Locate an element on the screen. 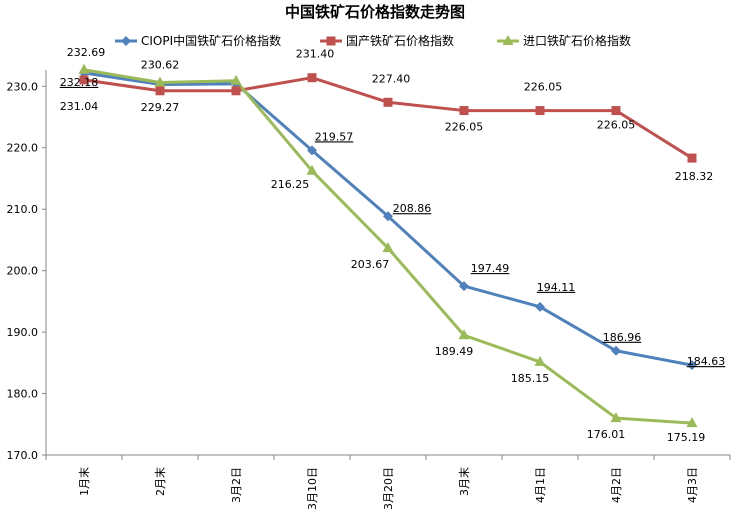  legend-label: 国产铁矿石价格指数 is located at coordinates (400, 40).